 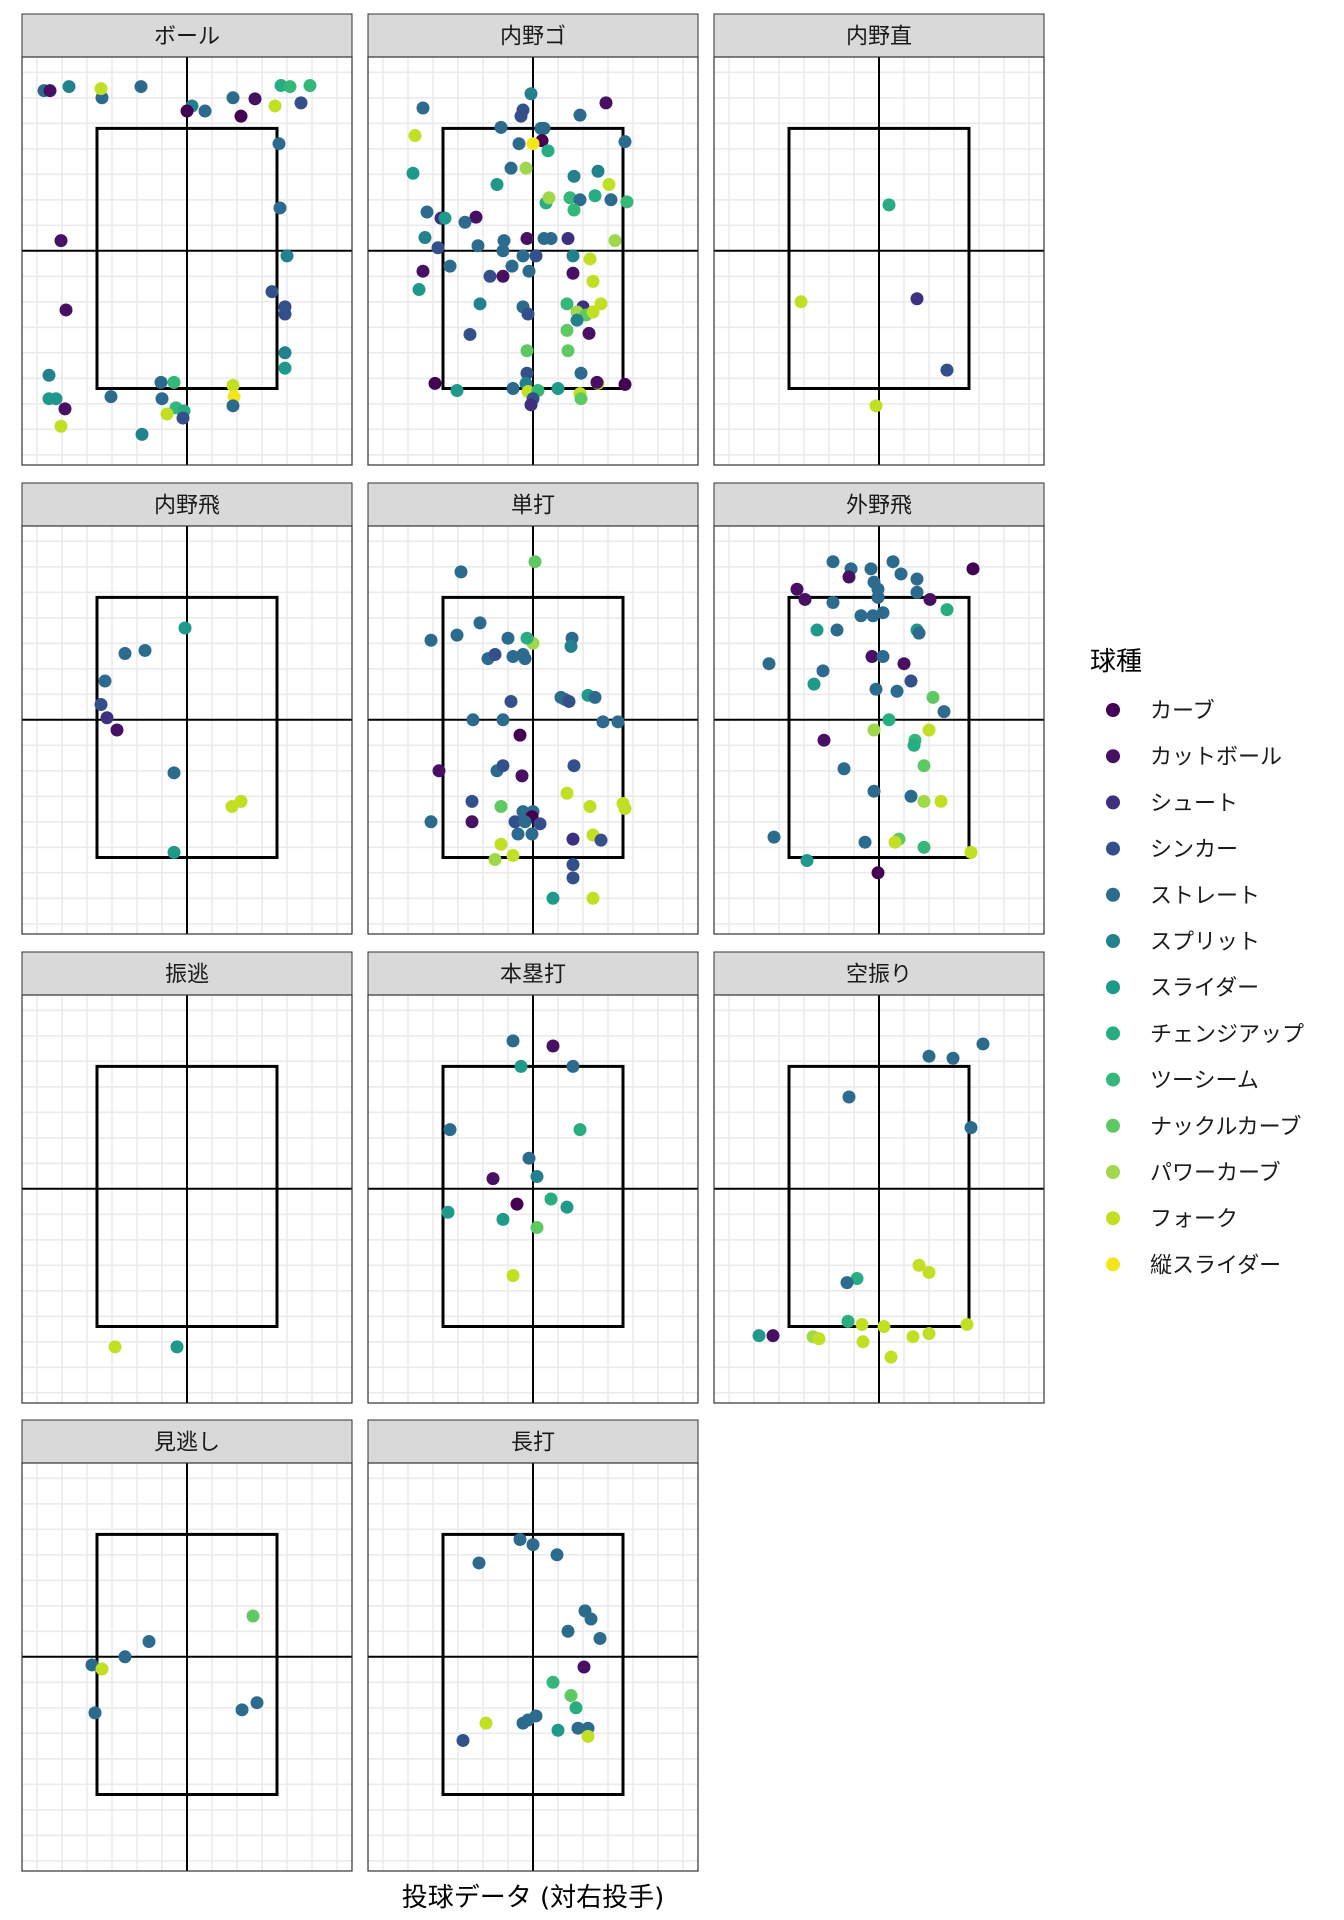 I want to click on facet-title: ボール, so click(x=187, y=37).